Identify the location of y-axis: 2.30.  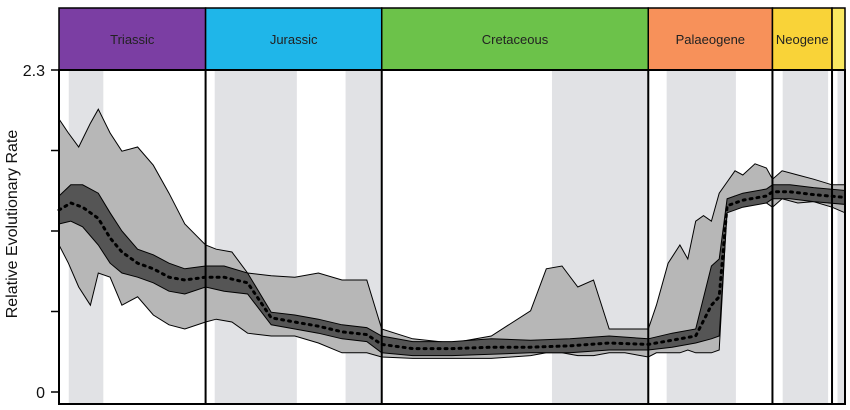
(41, 232).